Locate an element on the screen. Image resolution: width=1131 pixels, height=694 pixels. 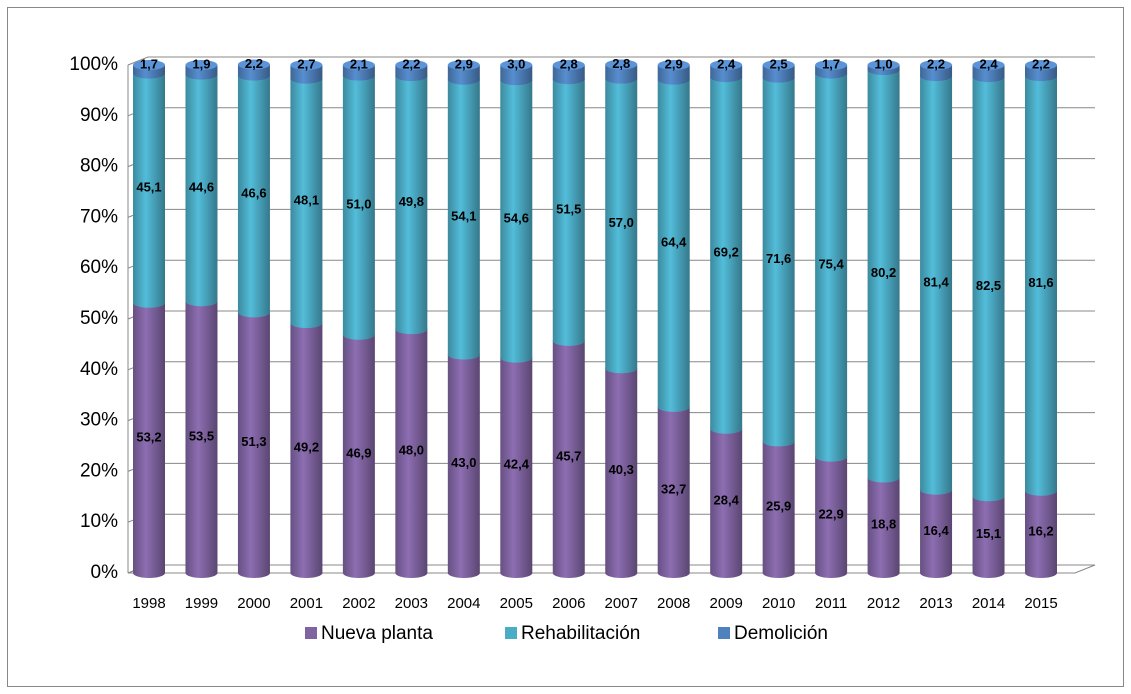
data-label: 40,3 is located at coordinates (621, 469).